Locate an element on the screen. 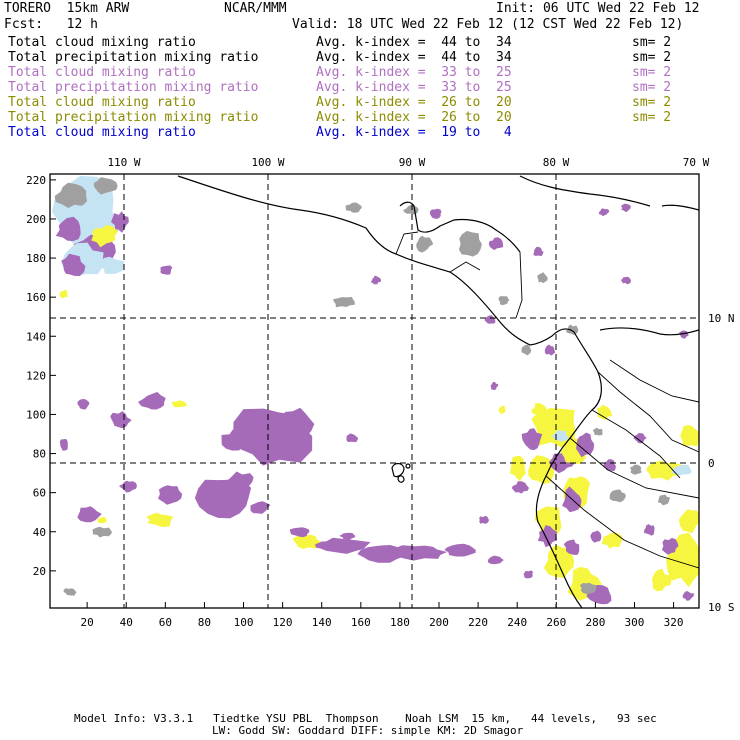  y-tick-label: 120 is located at coordinates (36, 375).